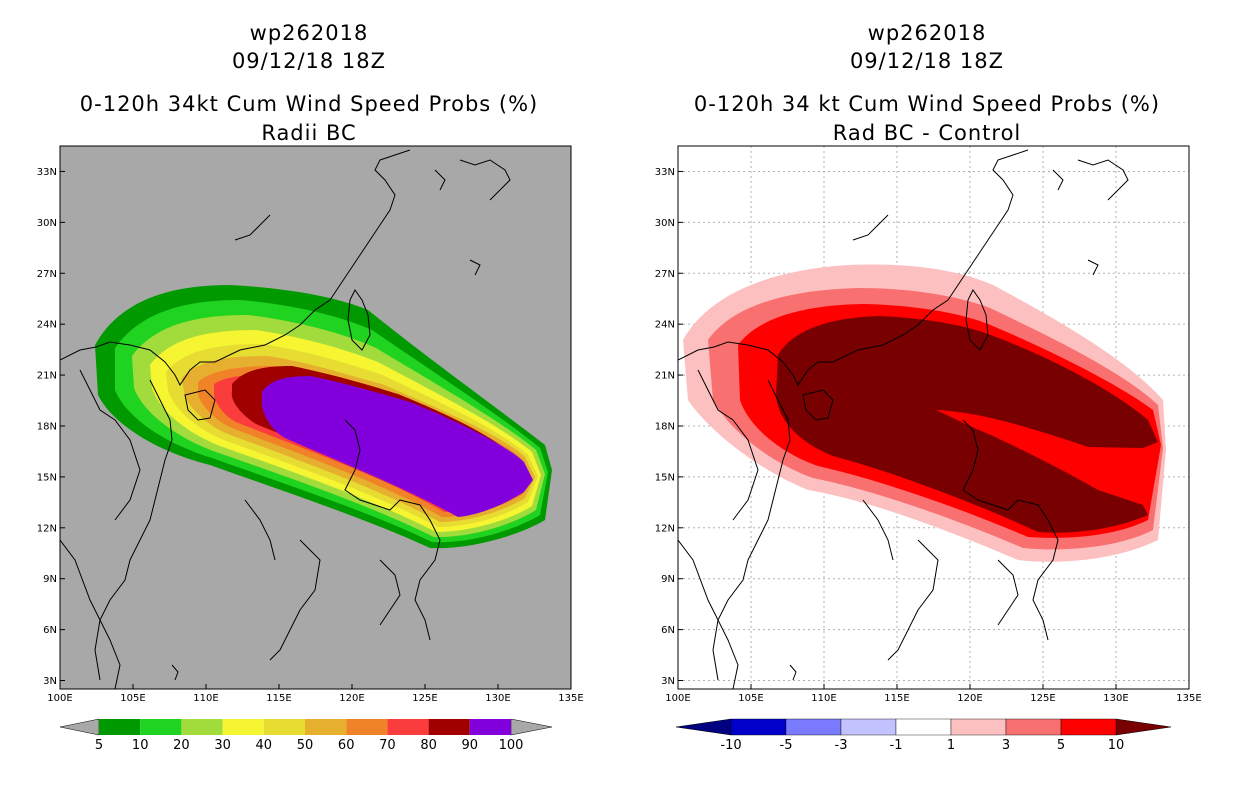  What do you see at coordinates (306, 735) in the screenshot?
I see `colorbar: 5 10 20 30 40 50 60 70 80 90 100` at bounding box center [306, 735].